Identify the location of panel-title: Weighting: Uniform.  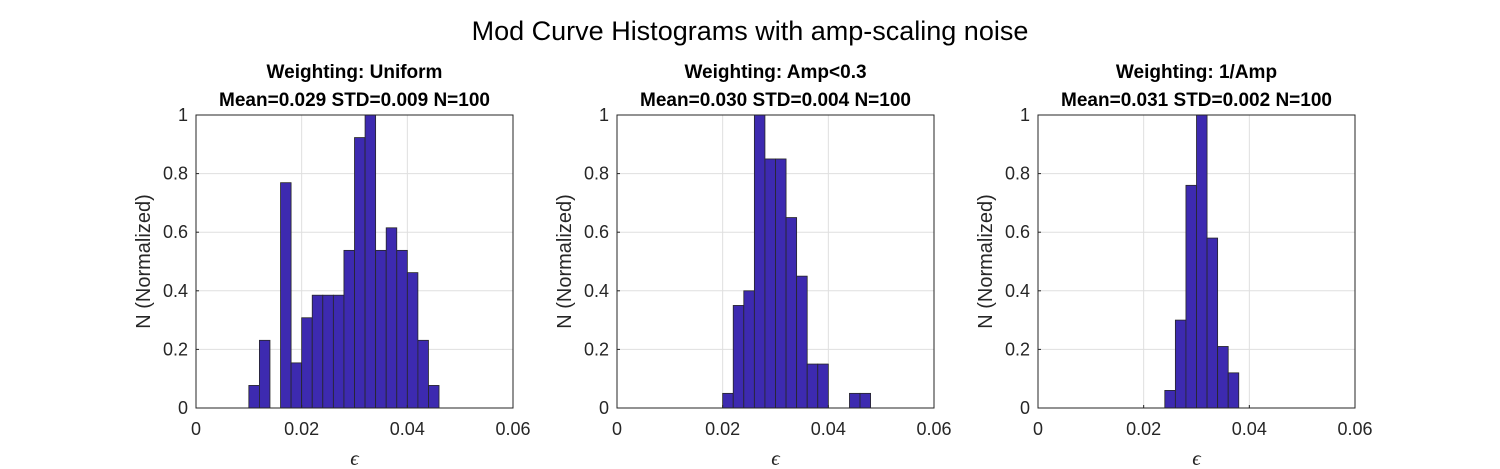
(355, 72).